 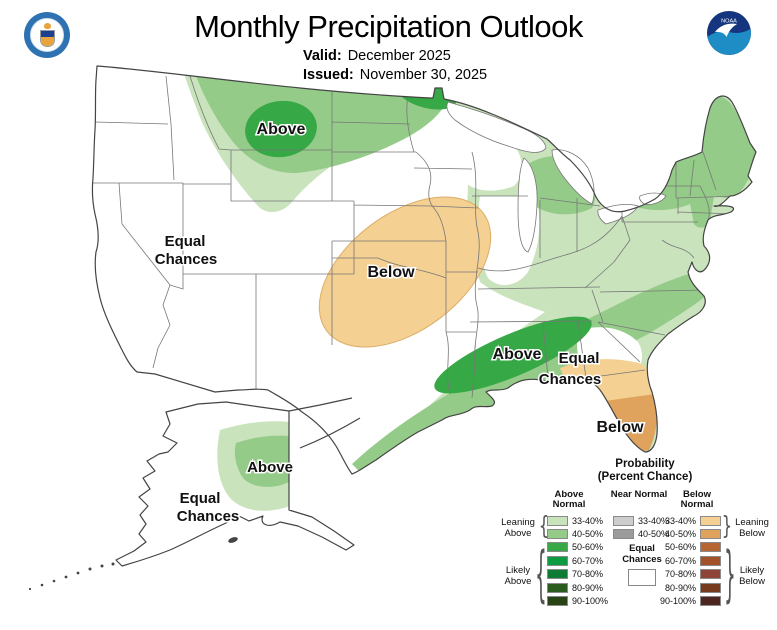 What do you see at coordinates (620, 427) in the screenshot?
I see `label-florida-below: Below` at bounding box center [620, 427].